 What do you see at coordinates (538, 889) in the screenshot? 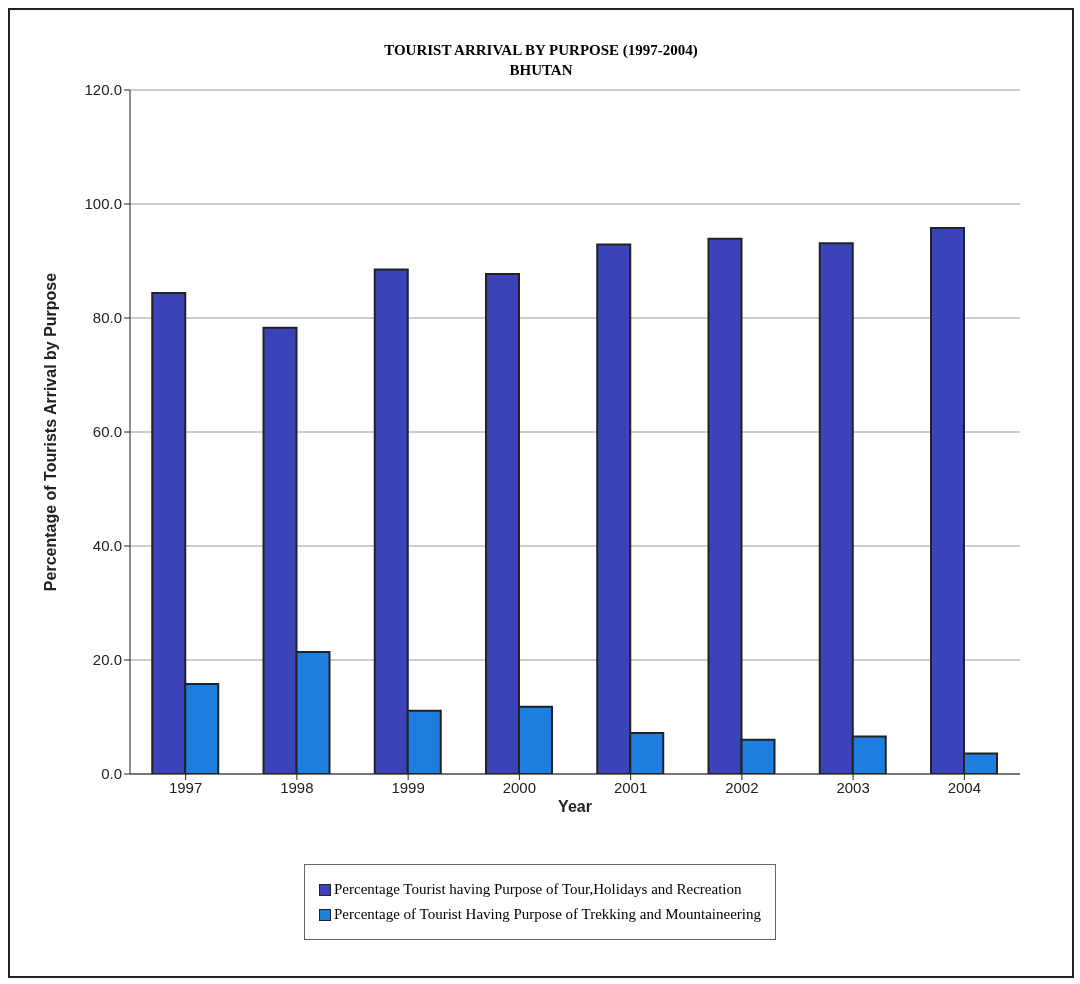
I see `legend-label: Percentage Tourist having Purpose of Tour,Holidays and Recreation` at bounding box center [538, 889].